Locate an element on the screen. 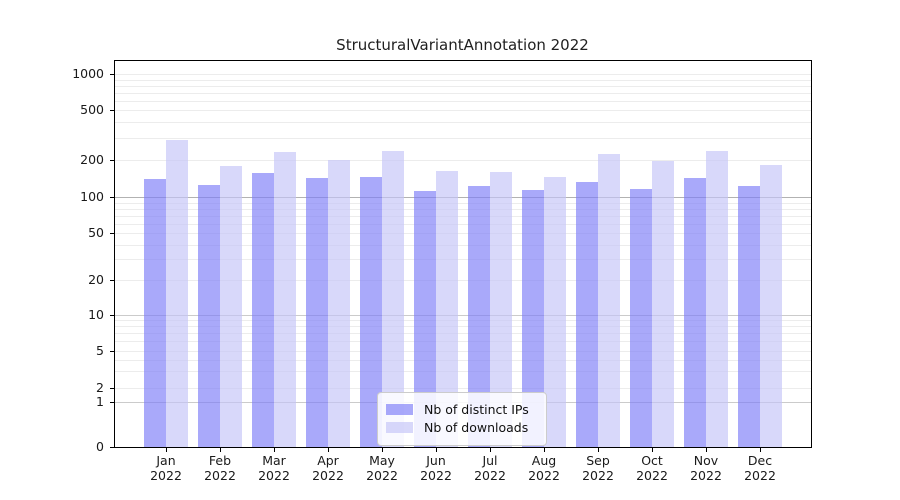  x-tick-label: May 2022 is located at coordinates (382, 468).